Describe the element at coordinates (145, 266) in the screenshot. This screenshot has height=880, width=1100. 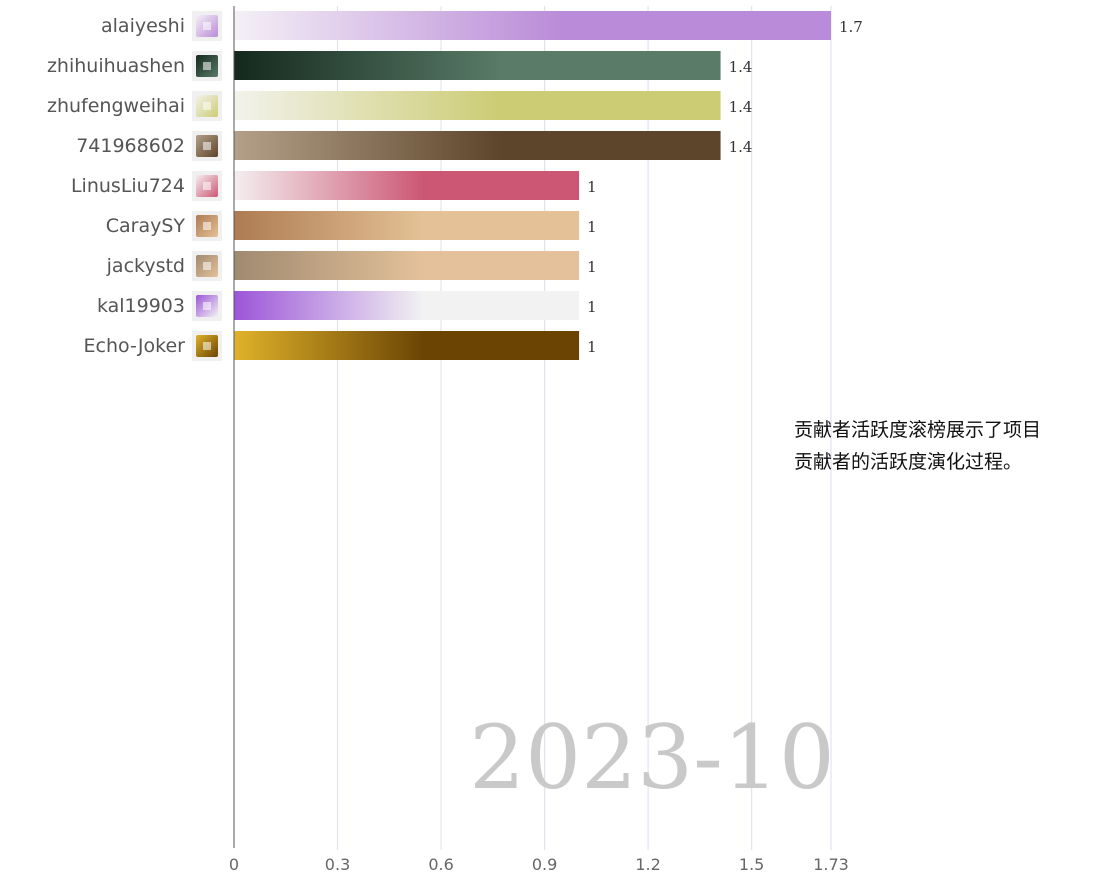
I see `category-label: jackystd` at that location.